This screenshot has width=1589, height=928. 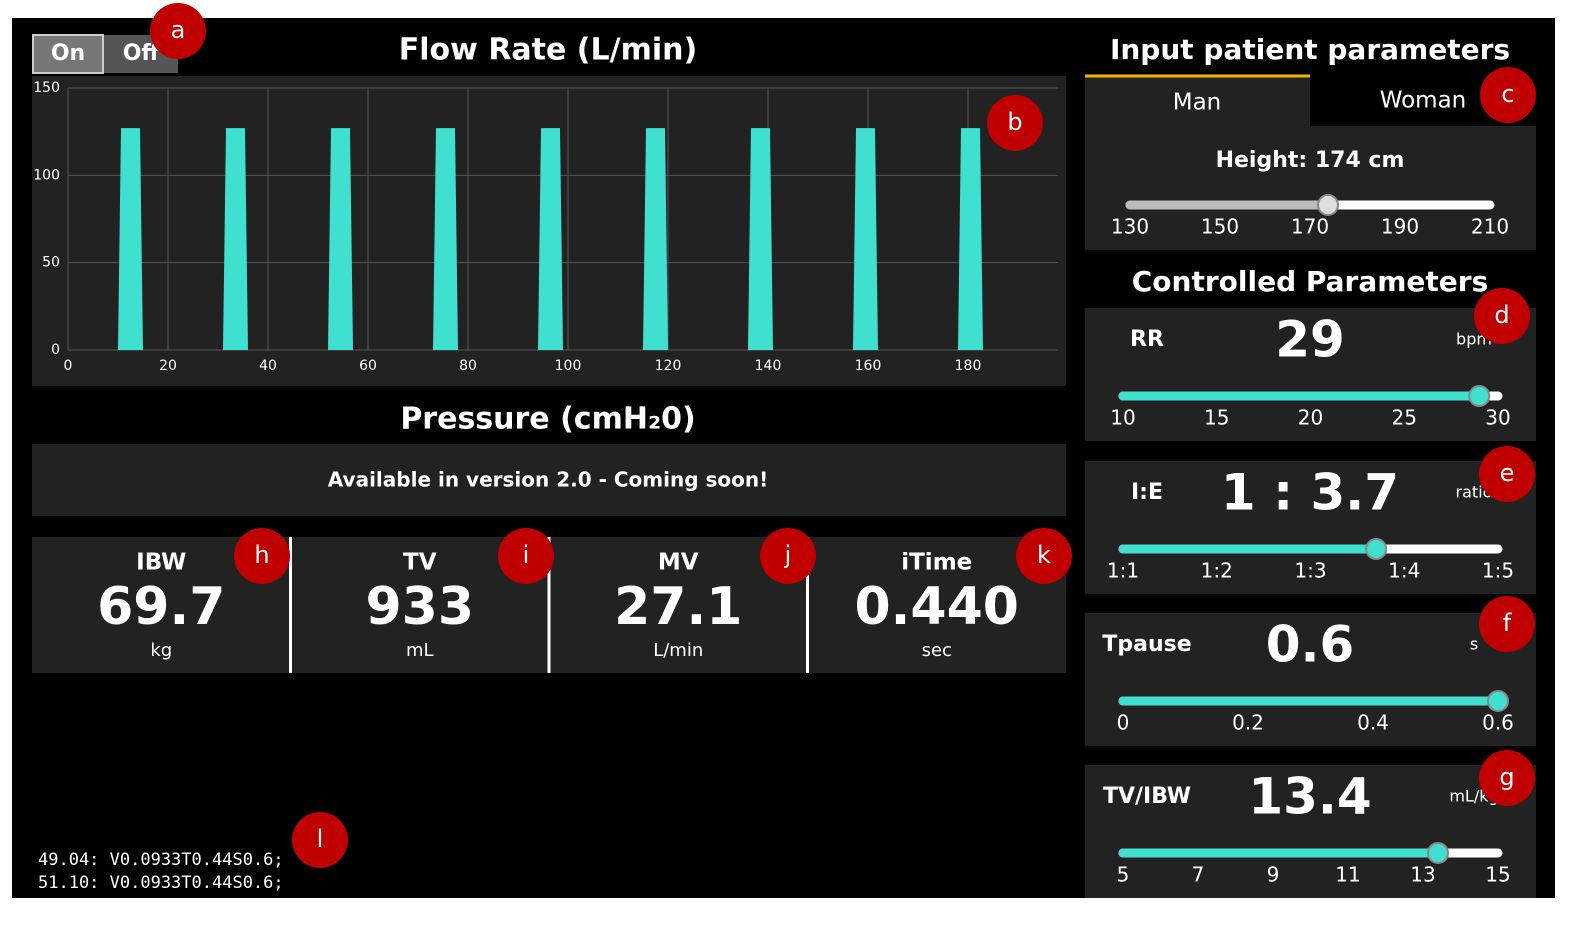 I want to click on annotation-letter: c, so click(x=1507, y=94).